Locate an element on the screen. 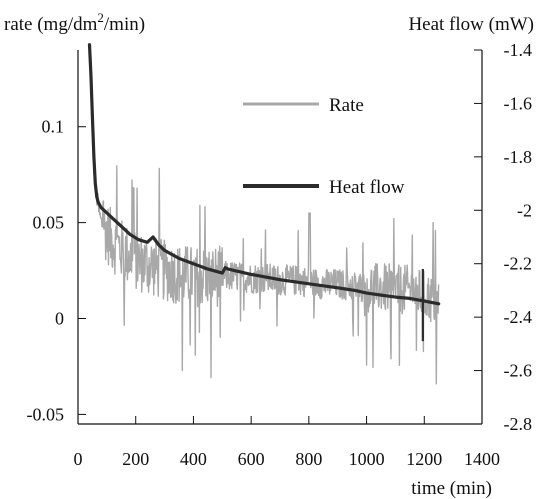  left-axis-label-tail: /min) is located at coordinates (124, 24).